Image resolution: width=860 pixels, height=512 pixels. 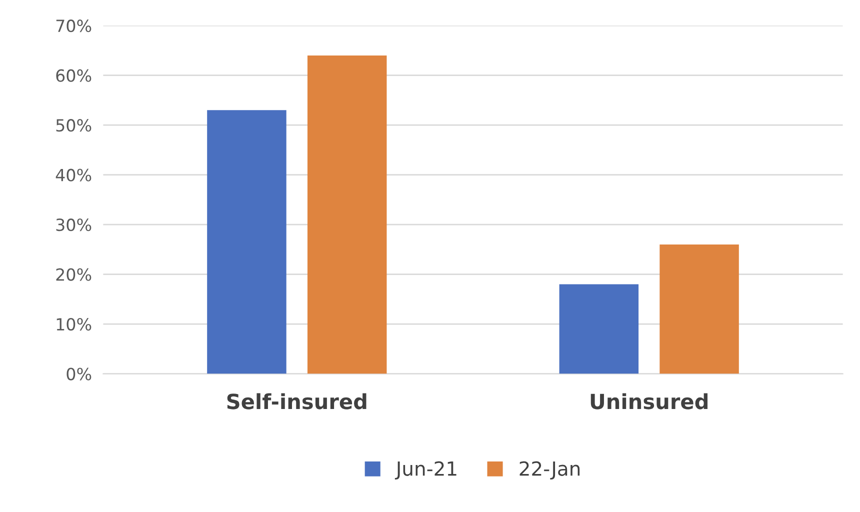 I want to click on y-tick-label: 0%, so click(x=79, y=374).